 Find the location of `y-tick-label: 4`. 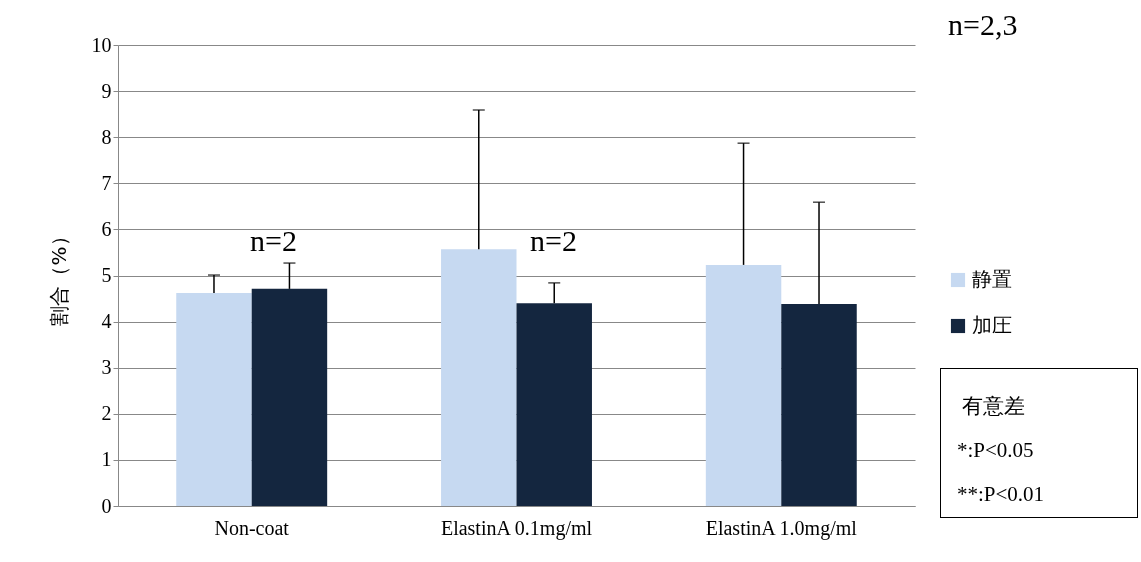

y-tick-label: 4 is located at coordinates (106, 321).